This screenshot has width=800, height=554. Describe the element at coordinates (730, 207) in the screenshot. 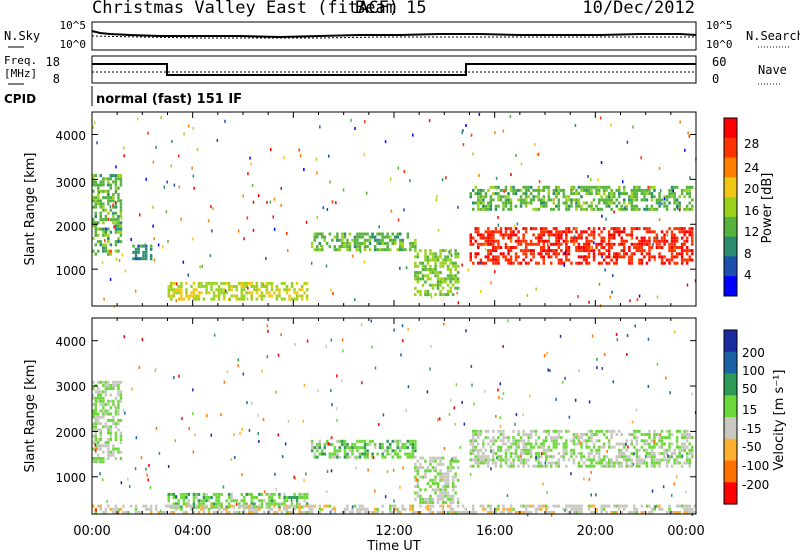

I see `power-colorbar-swatches` at that location.